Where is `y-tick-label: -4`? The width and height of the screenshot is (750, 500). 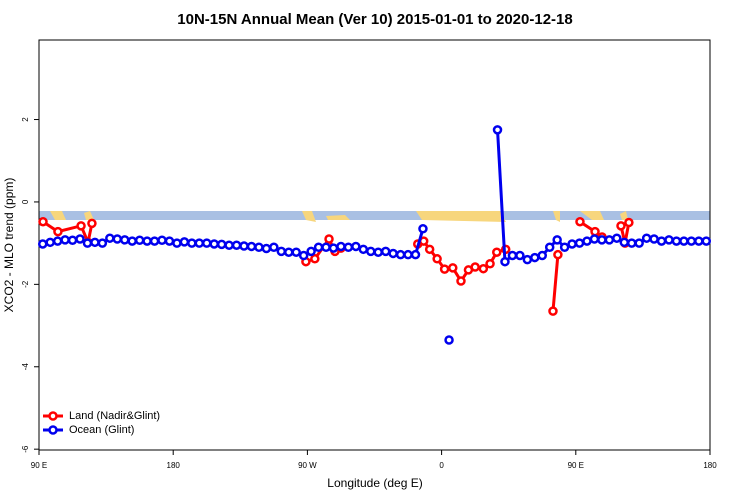 y-tick-label: -4 is located at coordinates (25, 367).